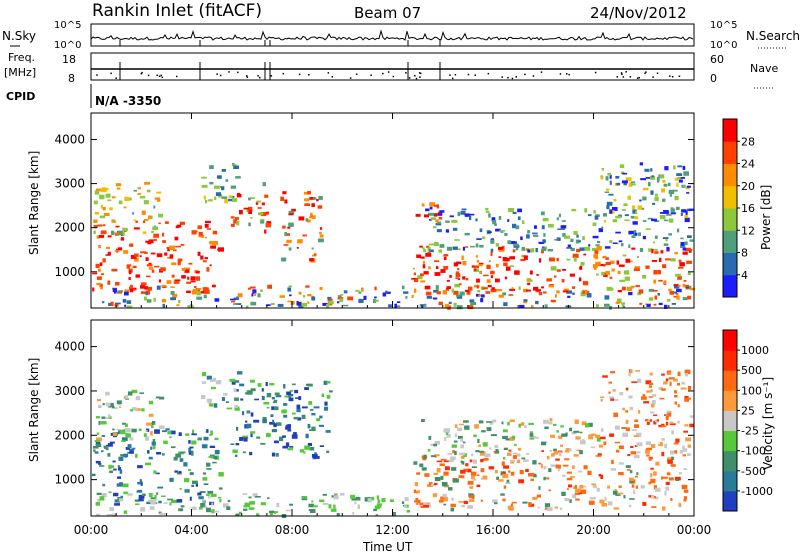  Describe the element at coordinates (91, 530) in the screenshot. I see `x-tick-label: 00:00` at that location.